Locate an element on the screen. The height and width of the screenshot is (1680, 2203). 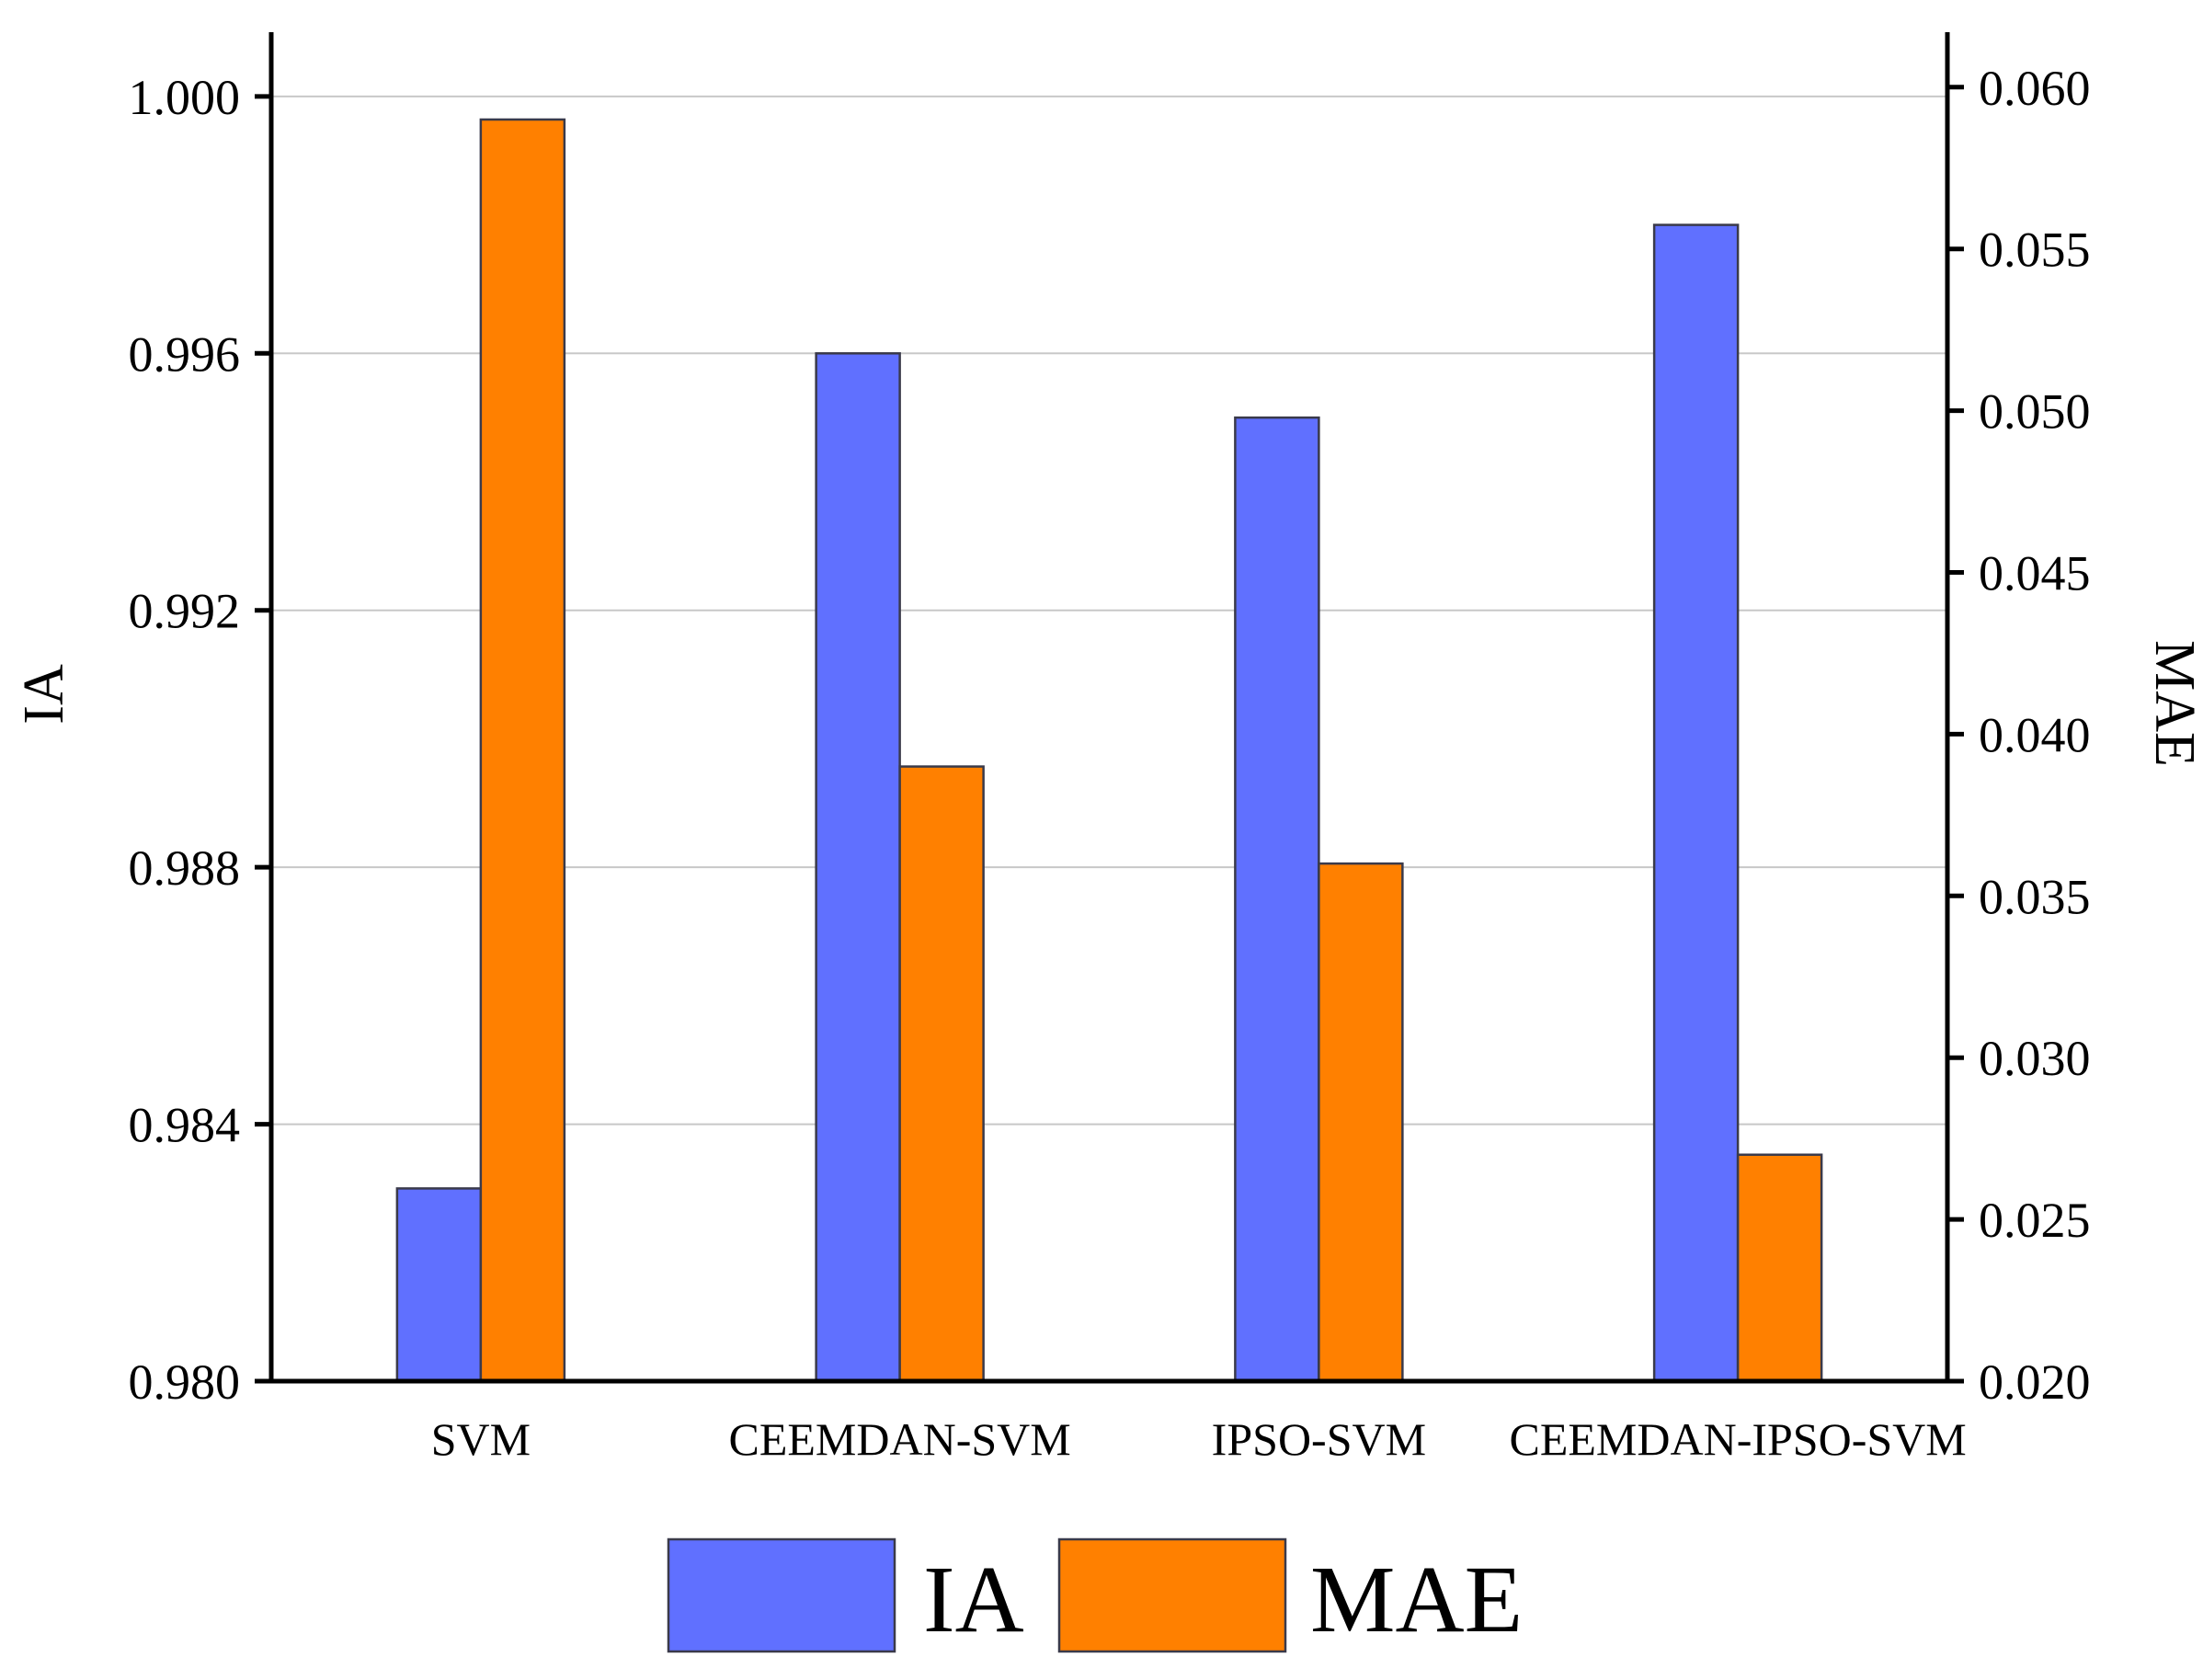
right-tick-label: 0.060 is located at coordinates (2035, 88).